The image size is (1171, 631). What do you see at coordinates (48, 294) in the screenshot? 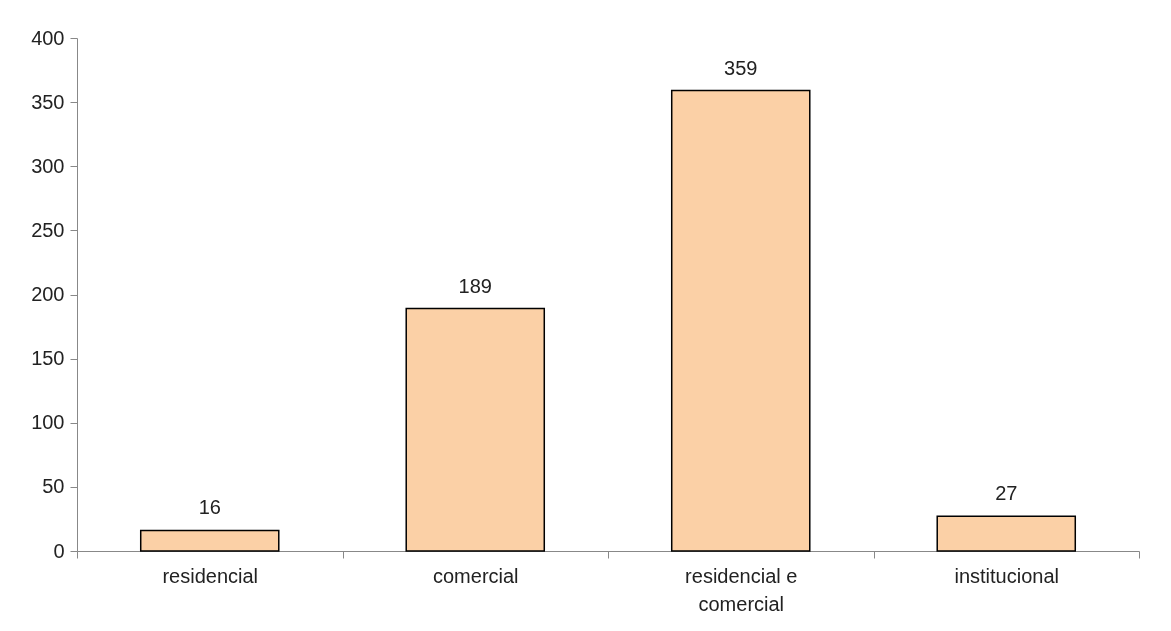
I see `y-tick-label: 200` at bounding box center [48, 294].